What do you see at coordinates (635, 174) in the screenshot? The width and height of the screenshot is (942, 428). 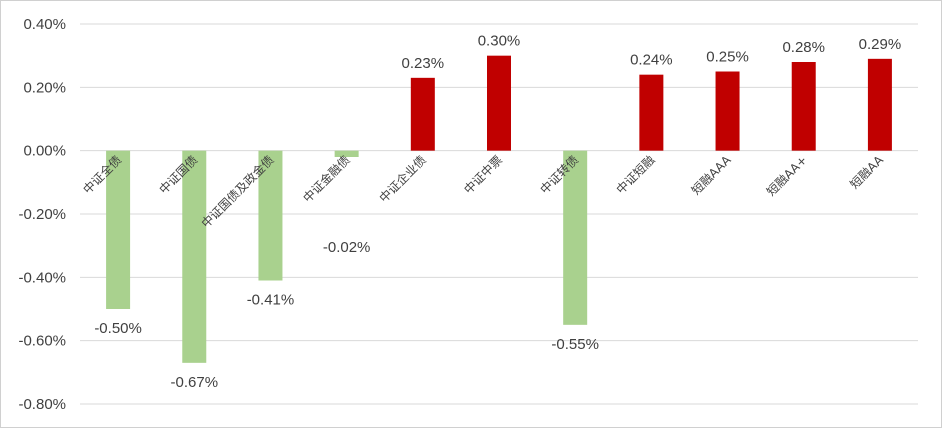 I see `category-label: 中证短融` at bounding box center [635, 174].